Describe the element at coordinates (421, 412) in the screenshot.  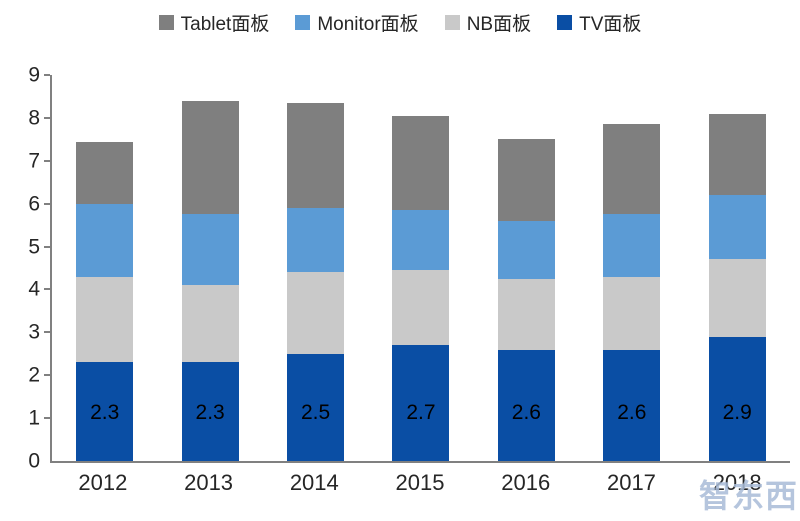
I see `bar-value-label: 2.7` at that location.